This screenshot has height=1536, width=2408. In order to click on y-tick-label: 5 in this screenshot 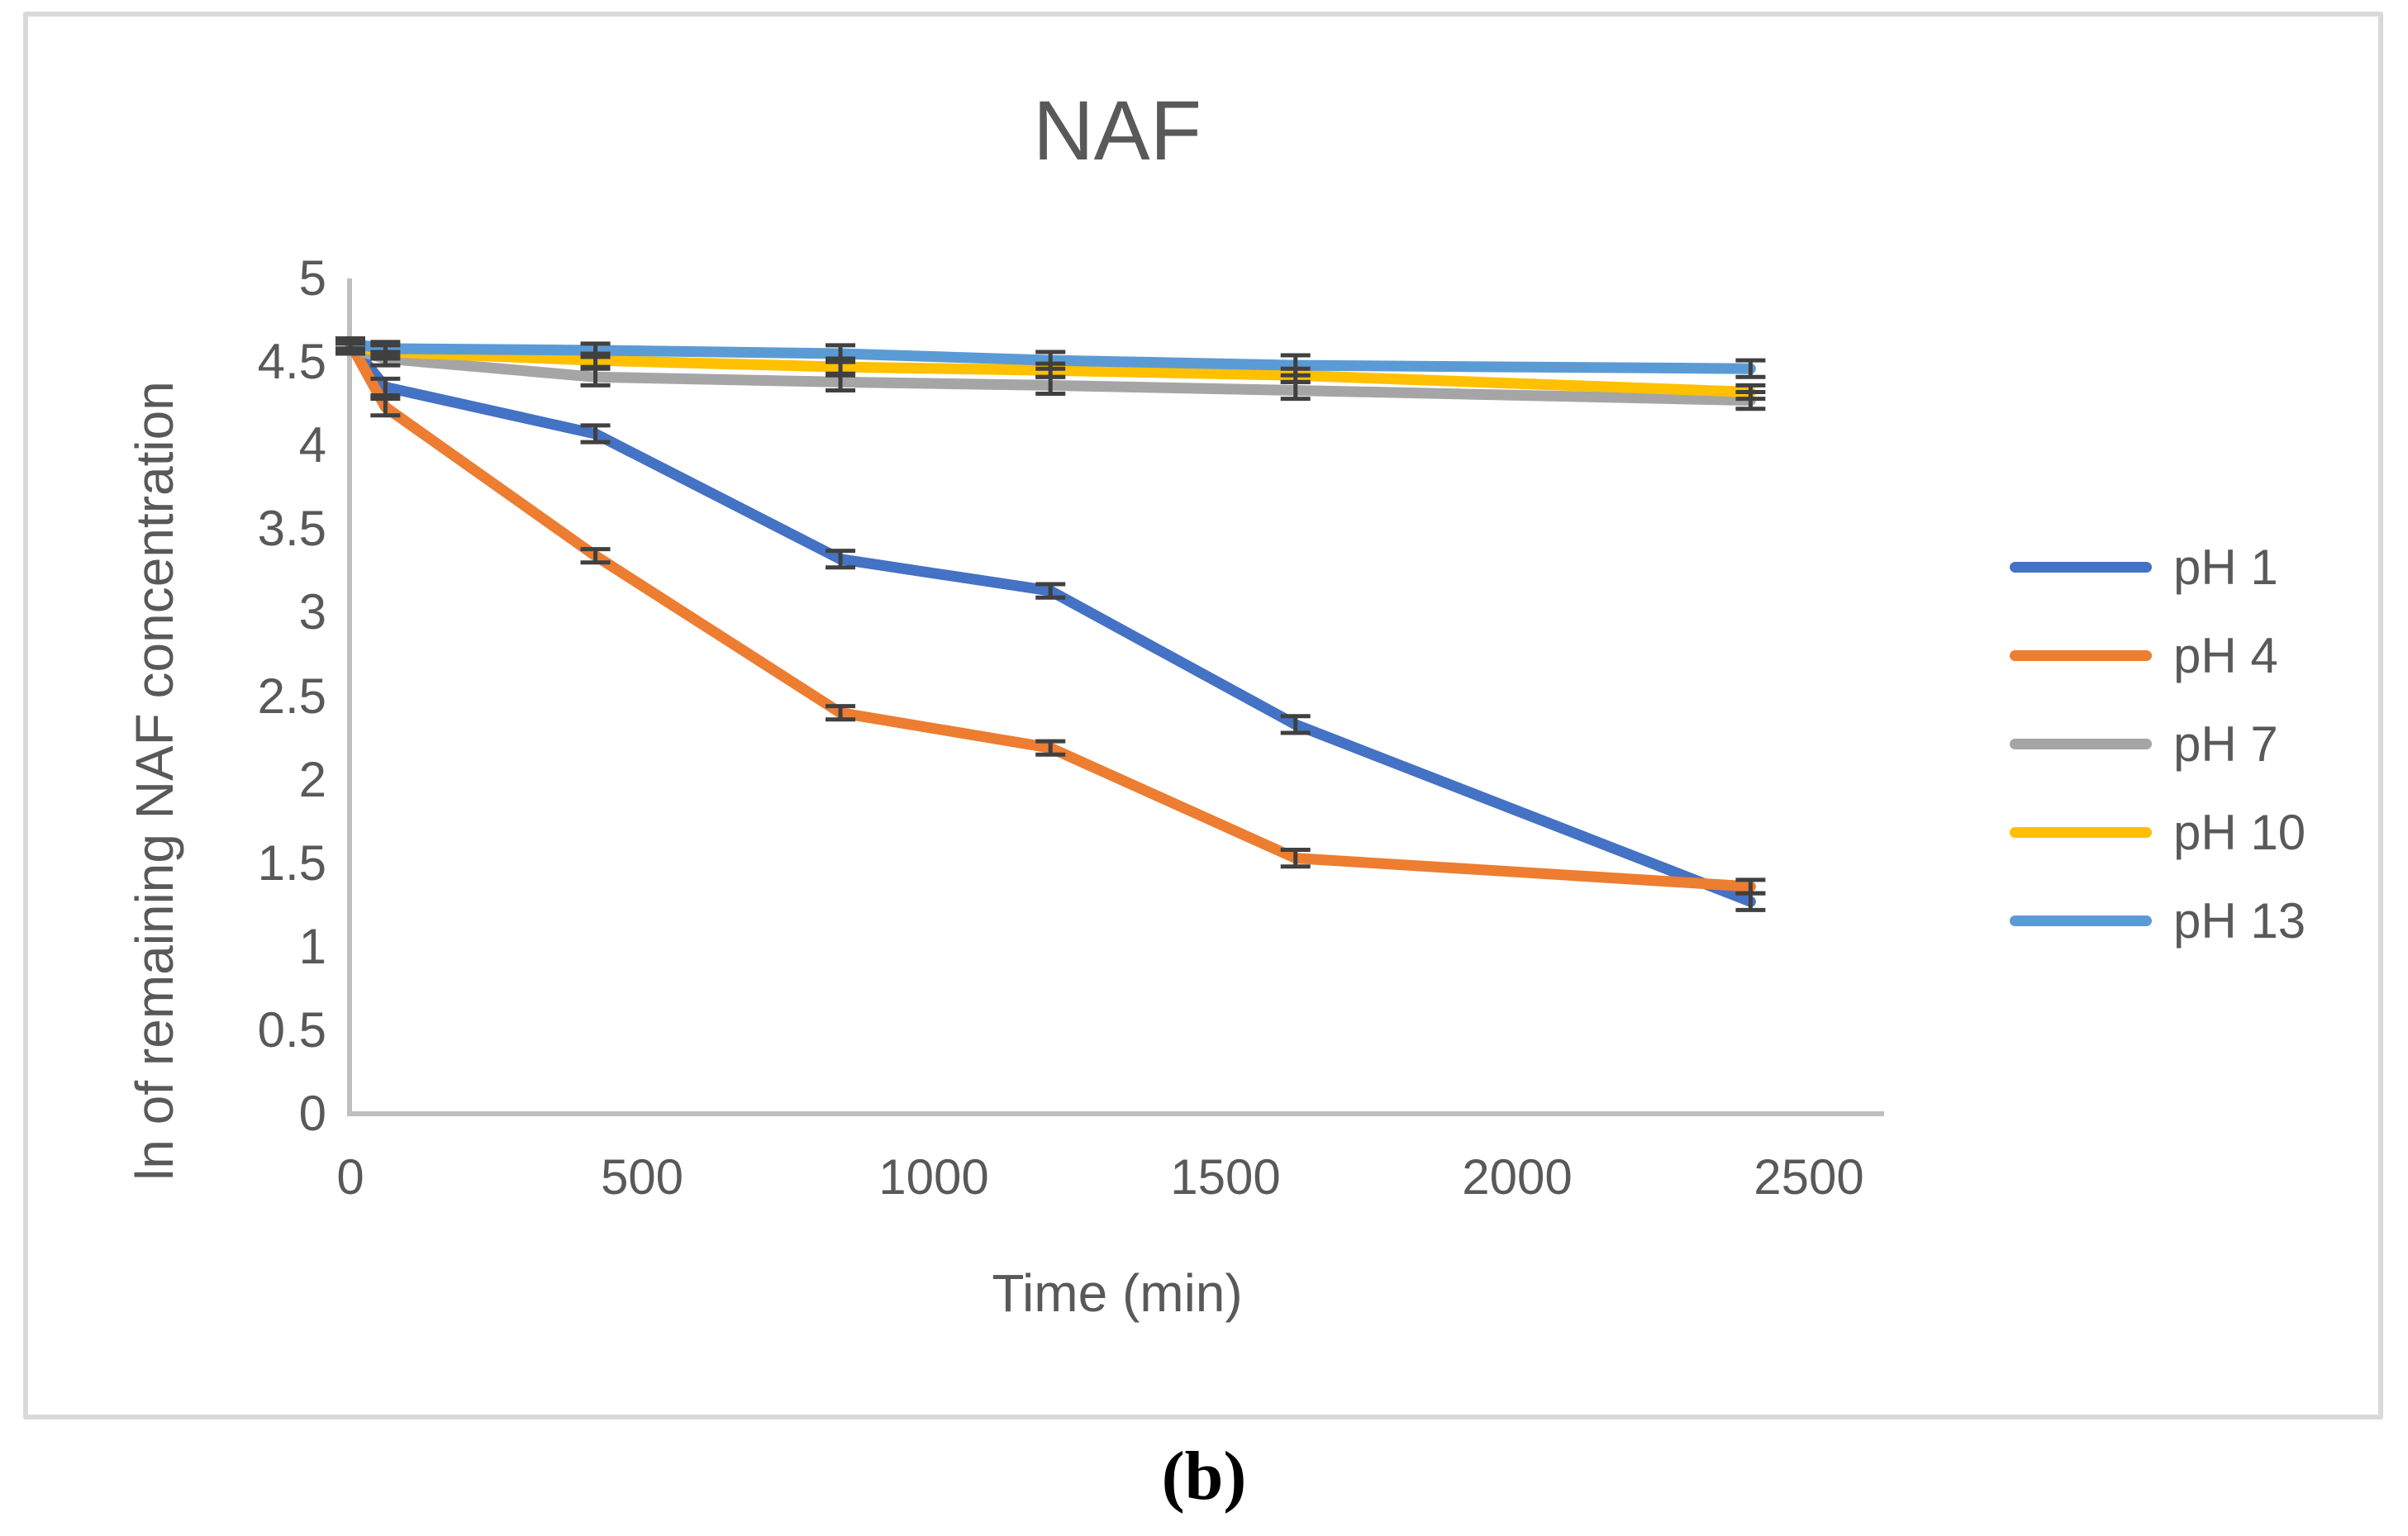, I will do `click(312, 278)`.